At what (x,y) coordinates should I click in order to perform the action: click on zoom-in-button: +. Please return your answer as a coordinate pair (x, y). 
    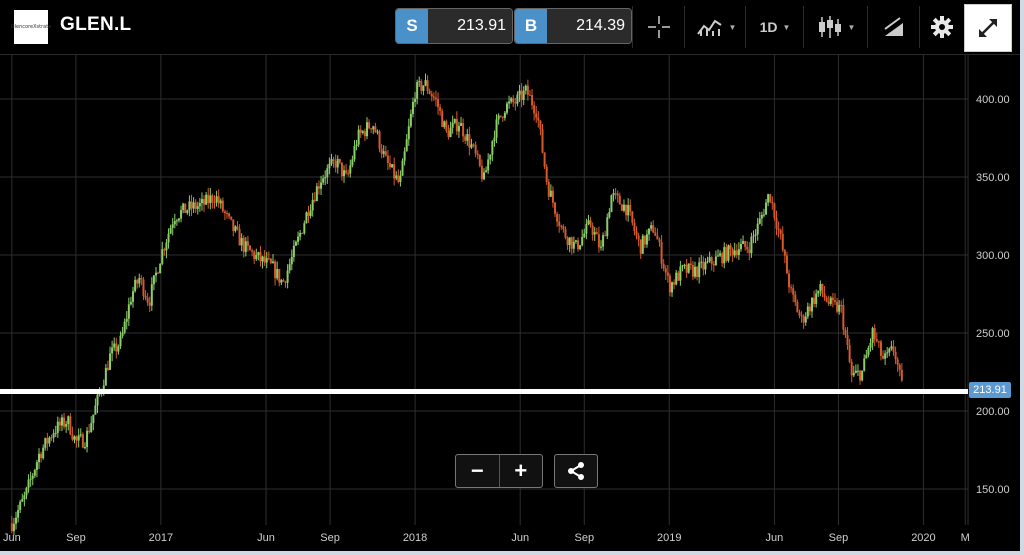
    Looking at the image, I should click on (520, 471).